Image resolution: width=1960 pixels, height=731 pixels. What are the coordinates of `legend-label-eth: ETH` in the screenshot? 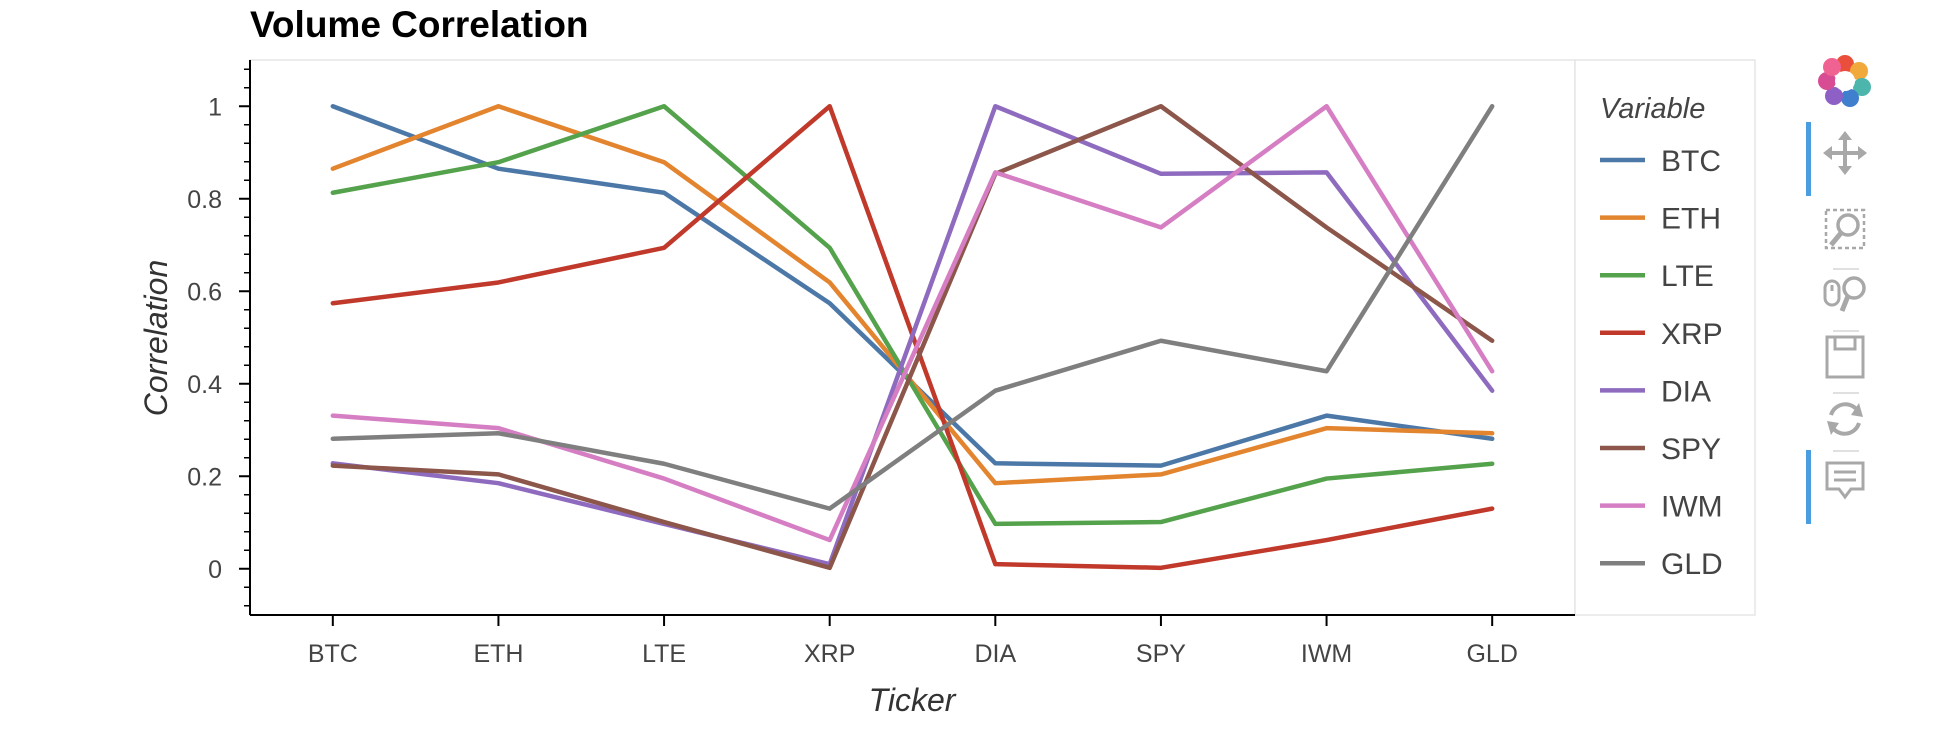 It's located at (1691, 219).